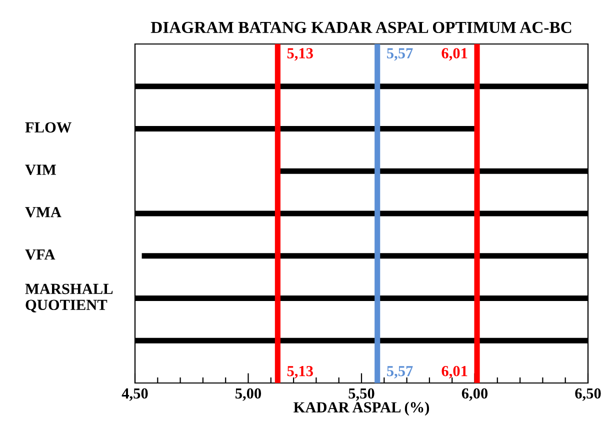 This screenshot has width=611, height=434. I want to click on y-tick-label: FLOW, so click(48, 127).